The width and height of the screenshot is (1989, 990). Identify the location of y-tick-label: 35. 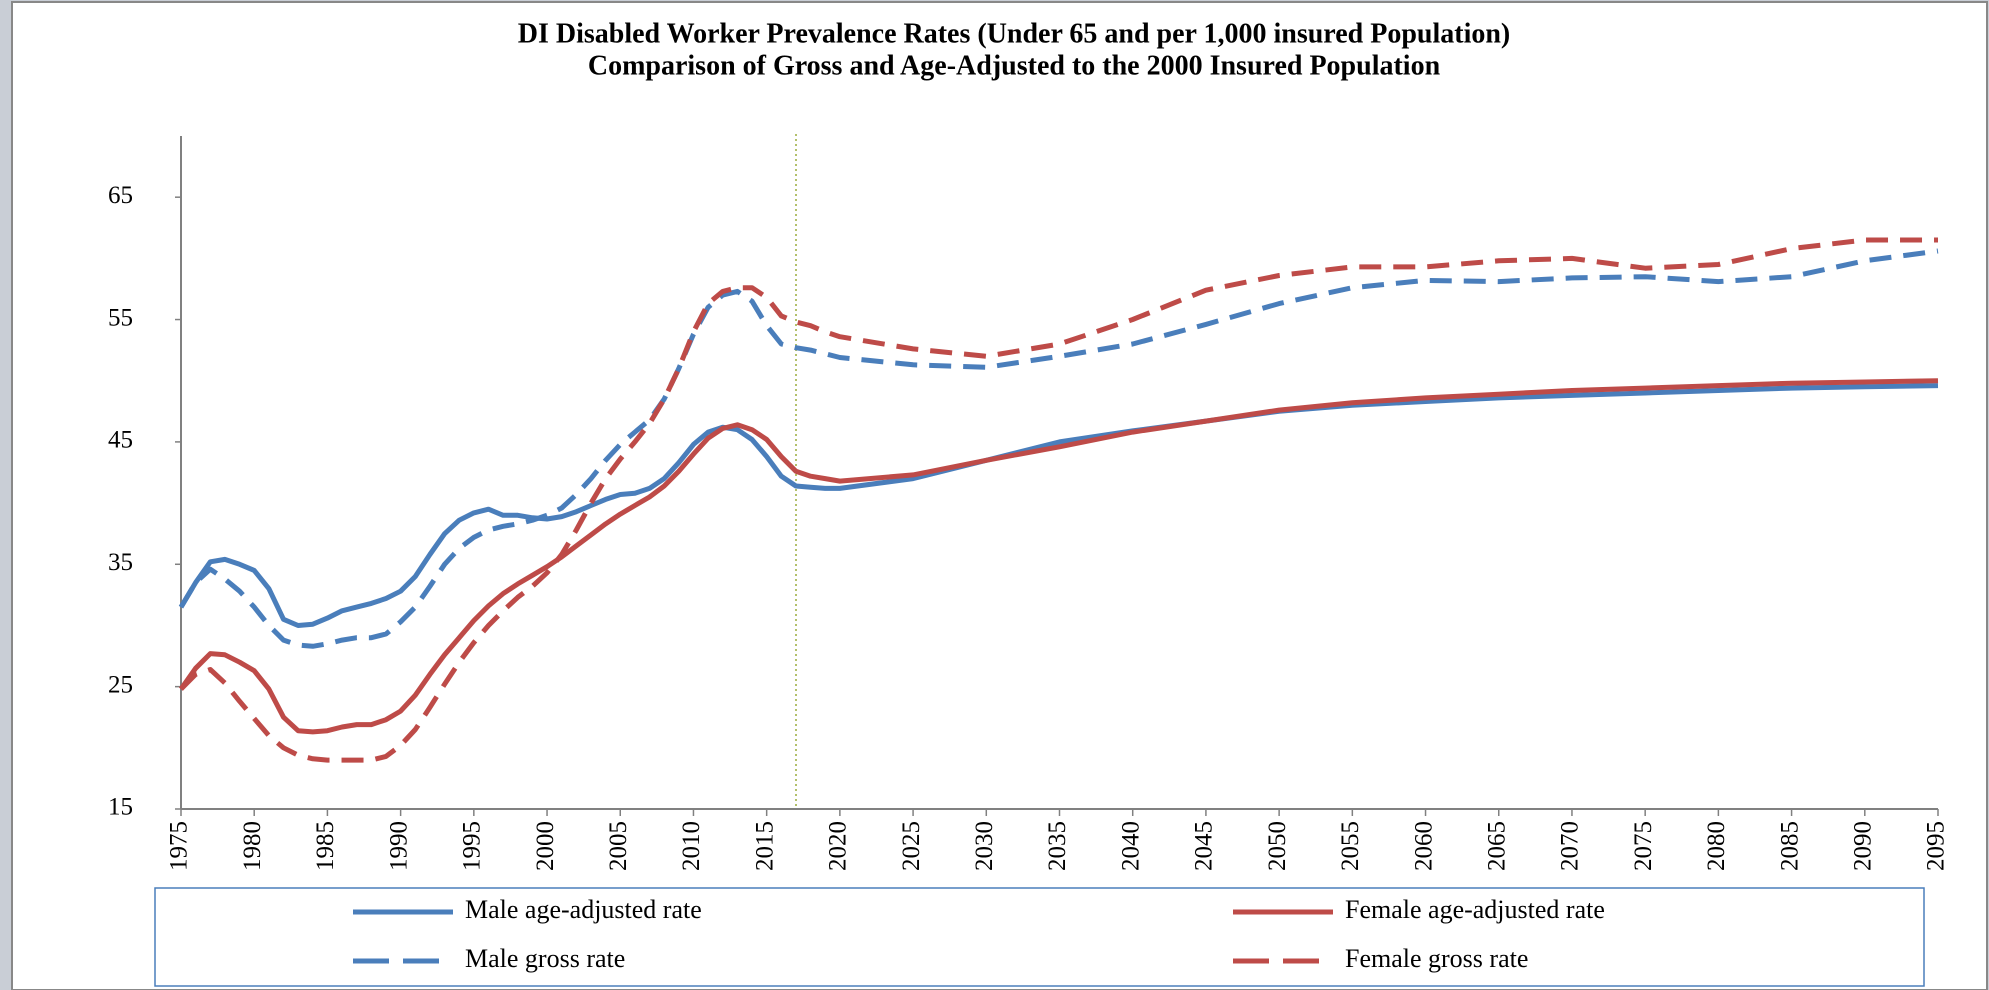
(120, 562).